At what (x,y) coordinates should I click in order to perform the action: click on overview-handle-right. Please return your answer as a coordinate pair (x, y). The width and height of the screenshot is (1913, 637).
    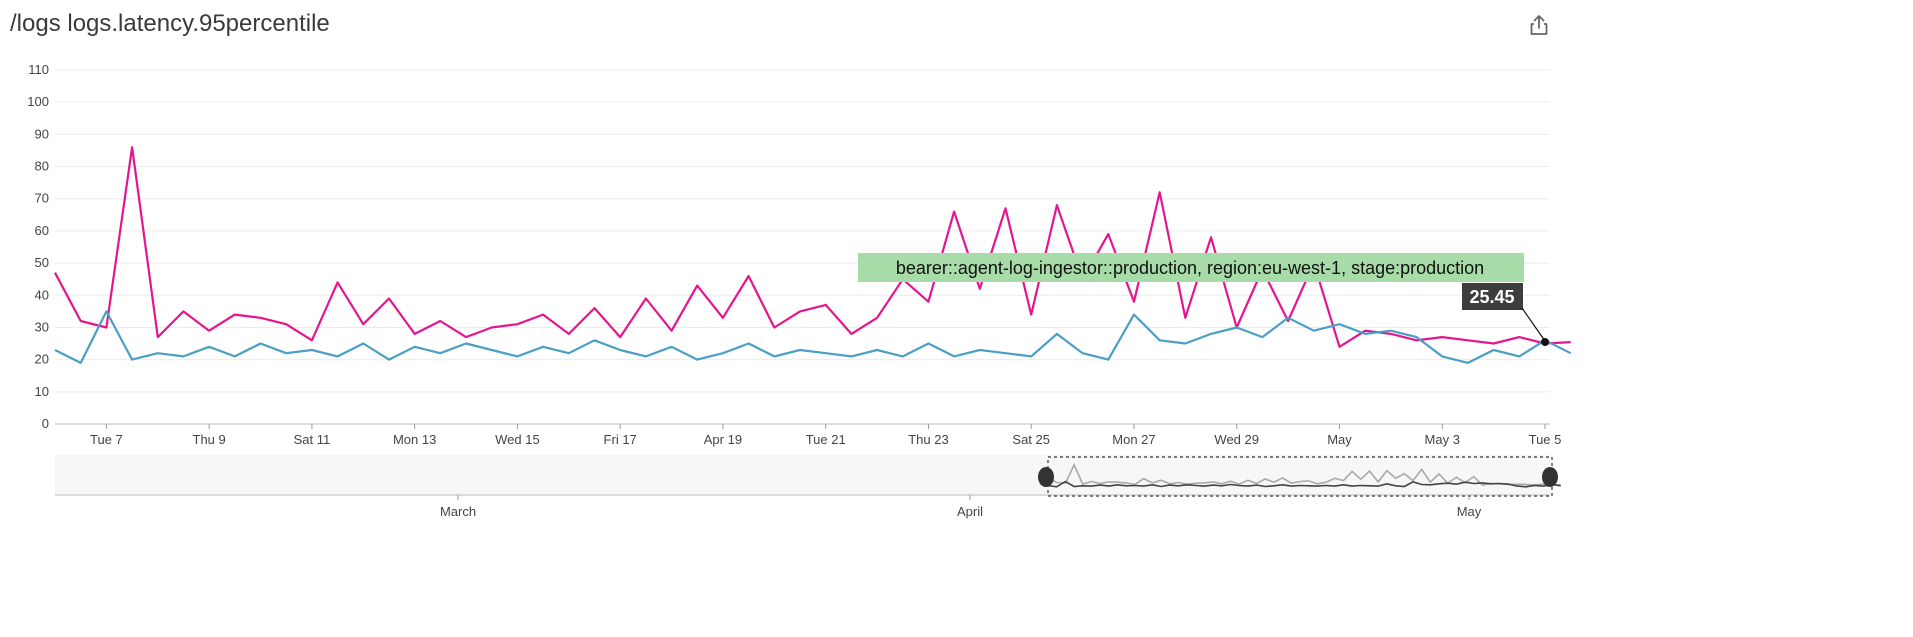
    Looking at the image, I should click on (1550, 477).